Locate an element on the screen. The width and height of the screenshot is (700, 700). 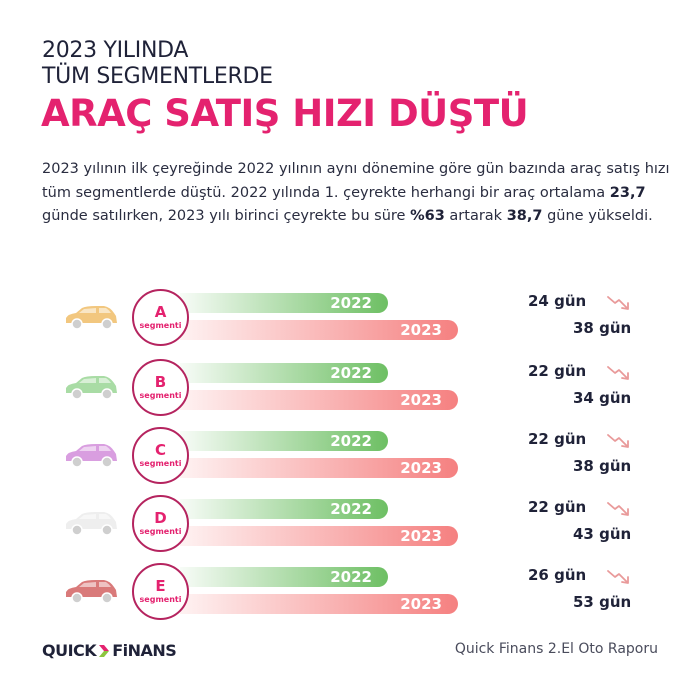
segment-letter: D is located at coordinates (160, 518).